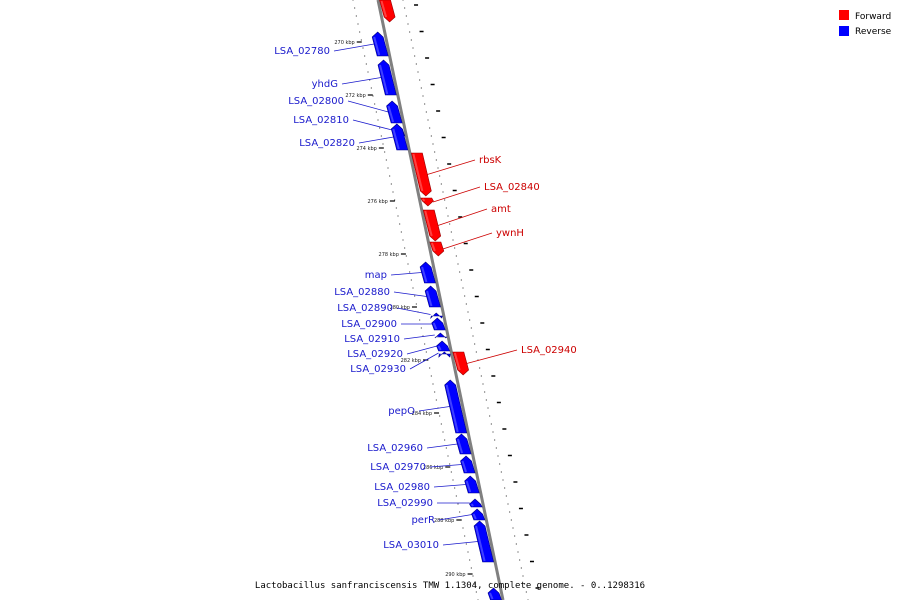  What do you see at coordinates (549, 350) in the screenshot?
I see `gene-label-lsa-02940: LSA_02940` at bounding box center [549, 350].